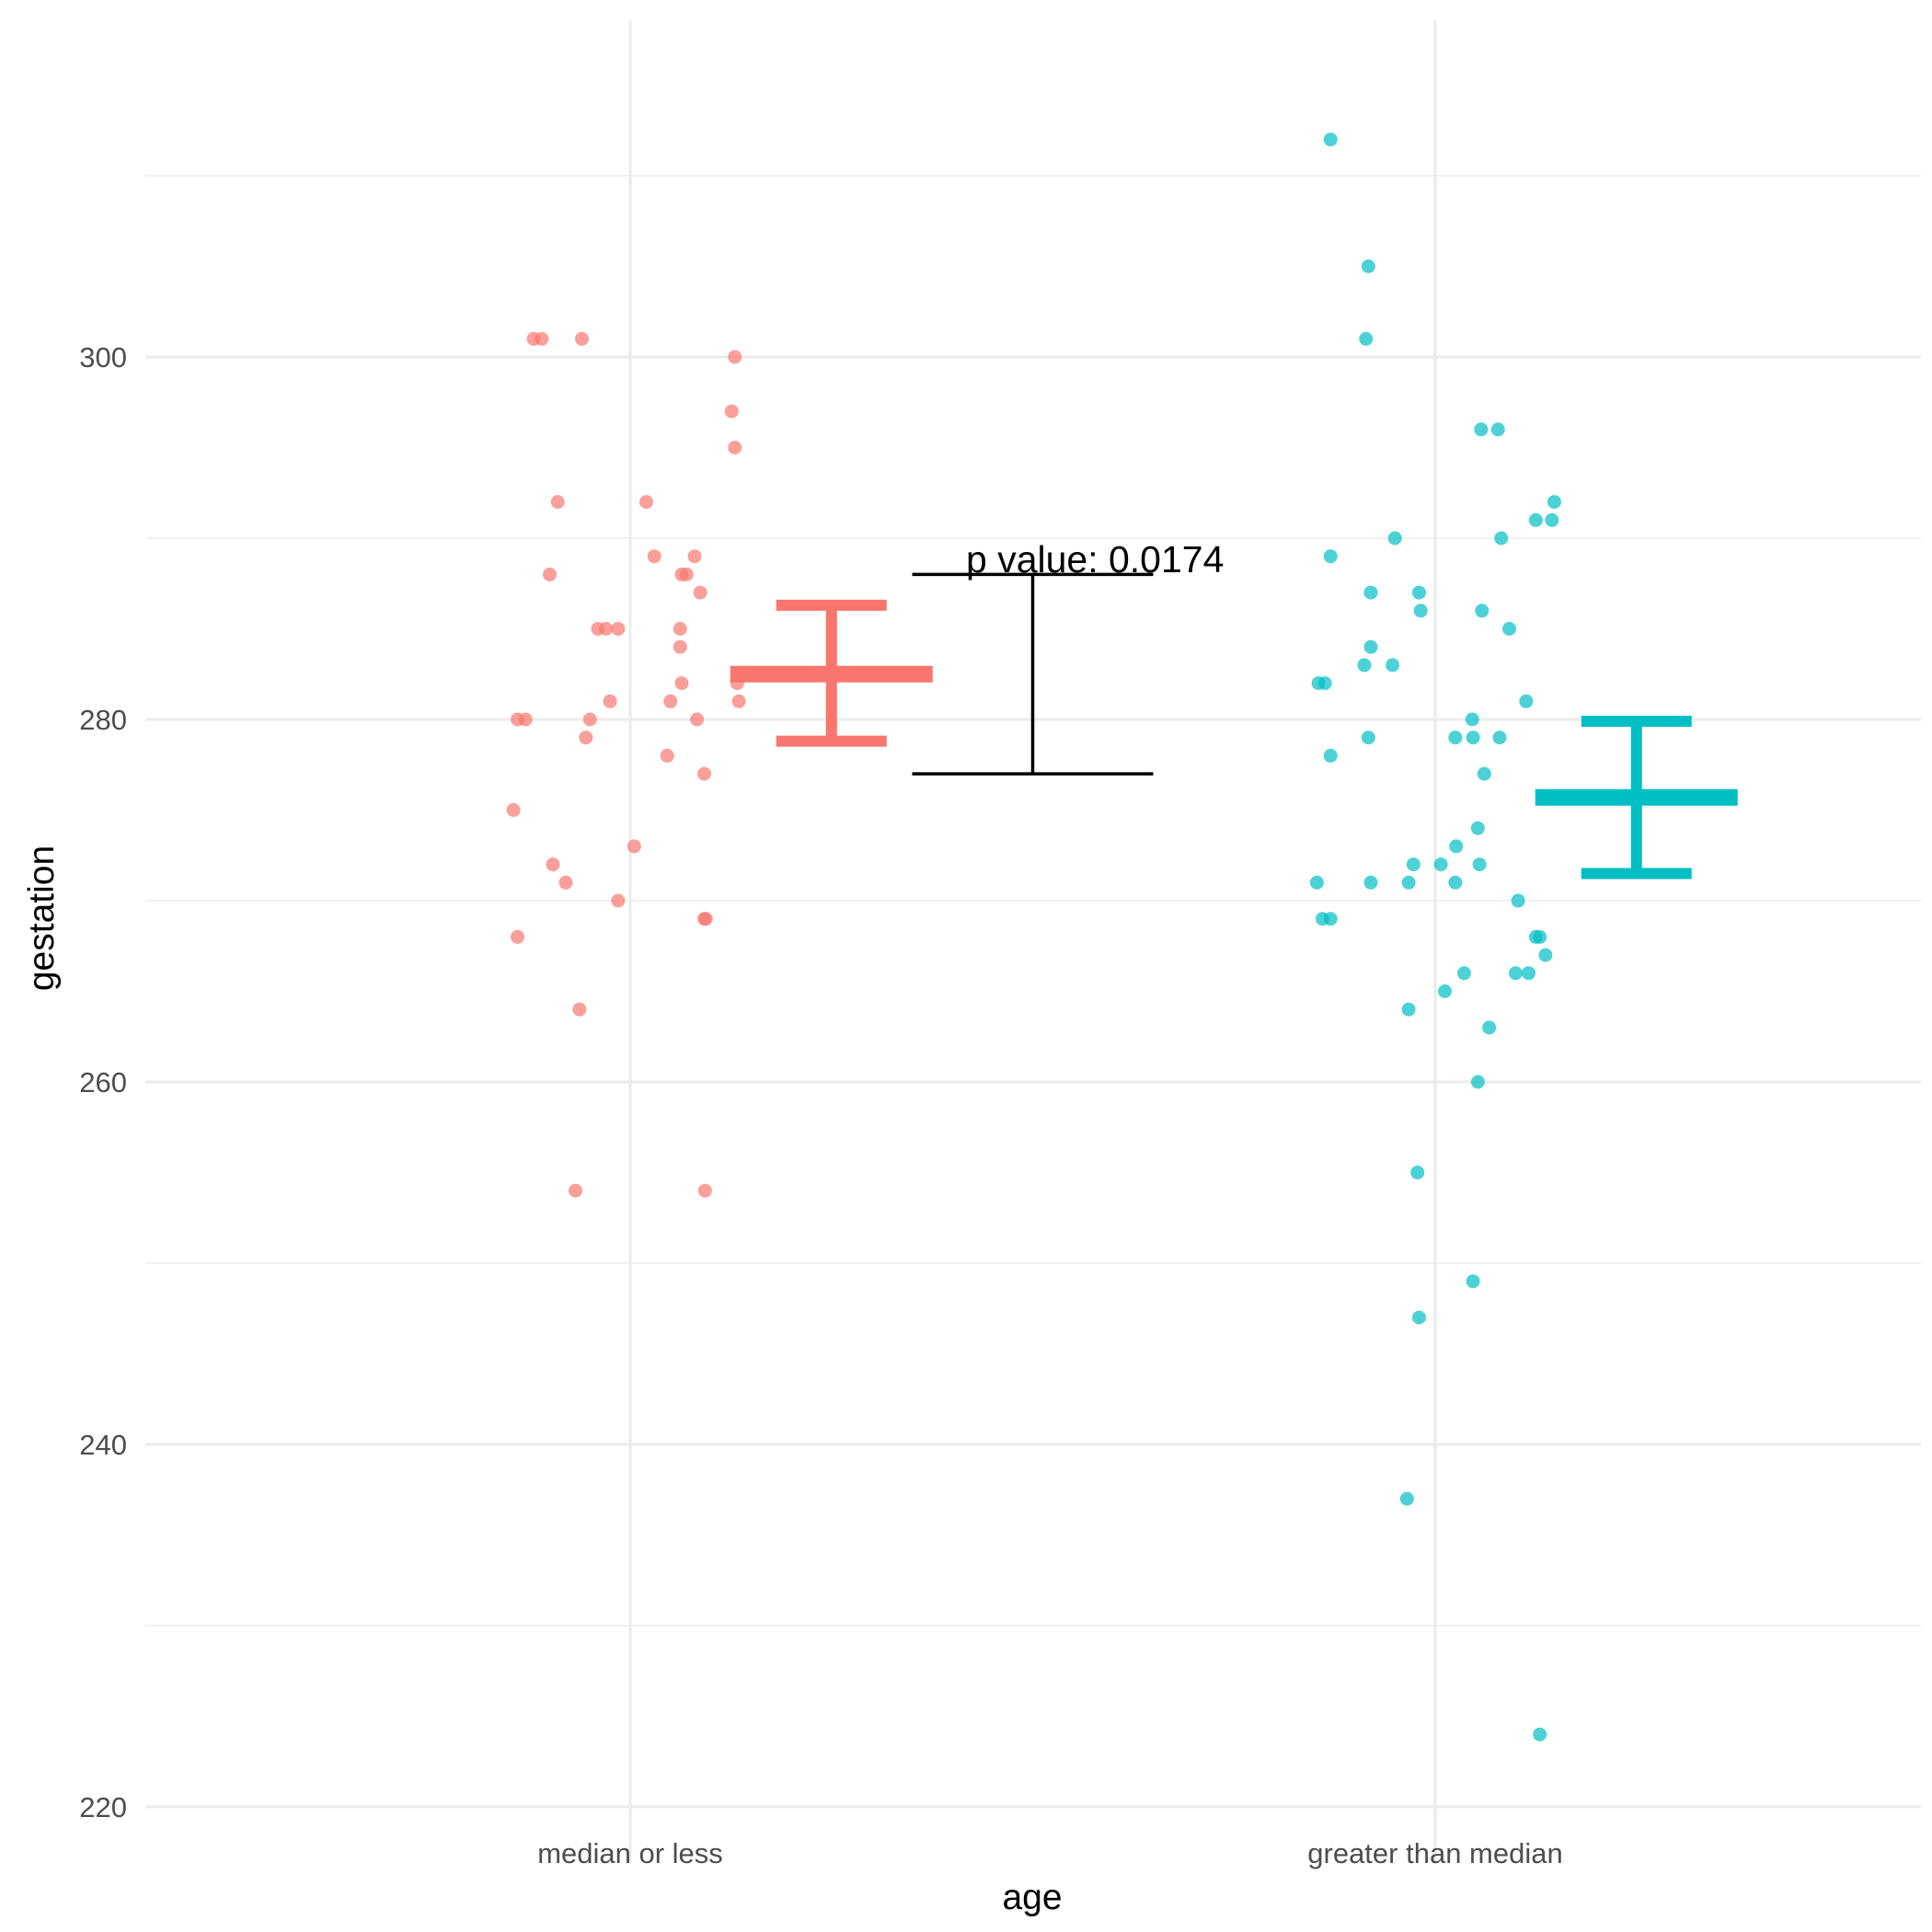 This screenshot has width=1932, height=1932. I want to click on y-axis-title: gestation, so click(42, 918).